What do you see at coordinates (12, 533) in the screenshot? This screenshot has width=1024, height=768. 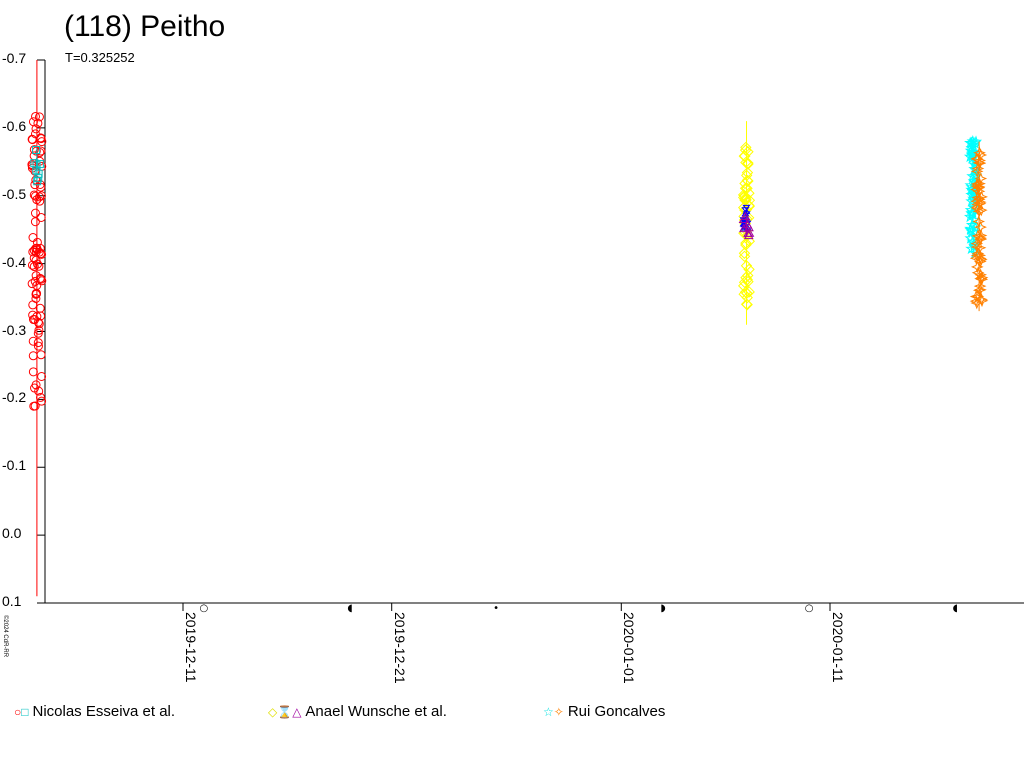 I see `y-tick-label: 0.0` at bounding box center [12, 533].